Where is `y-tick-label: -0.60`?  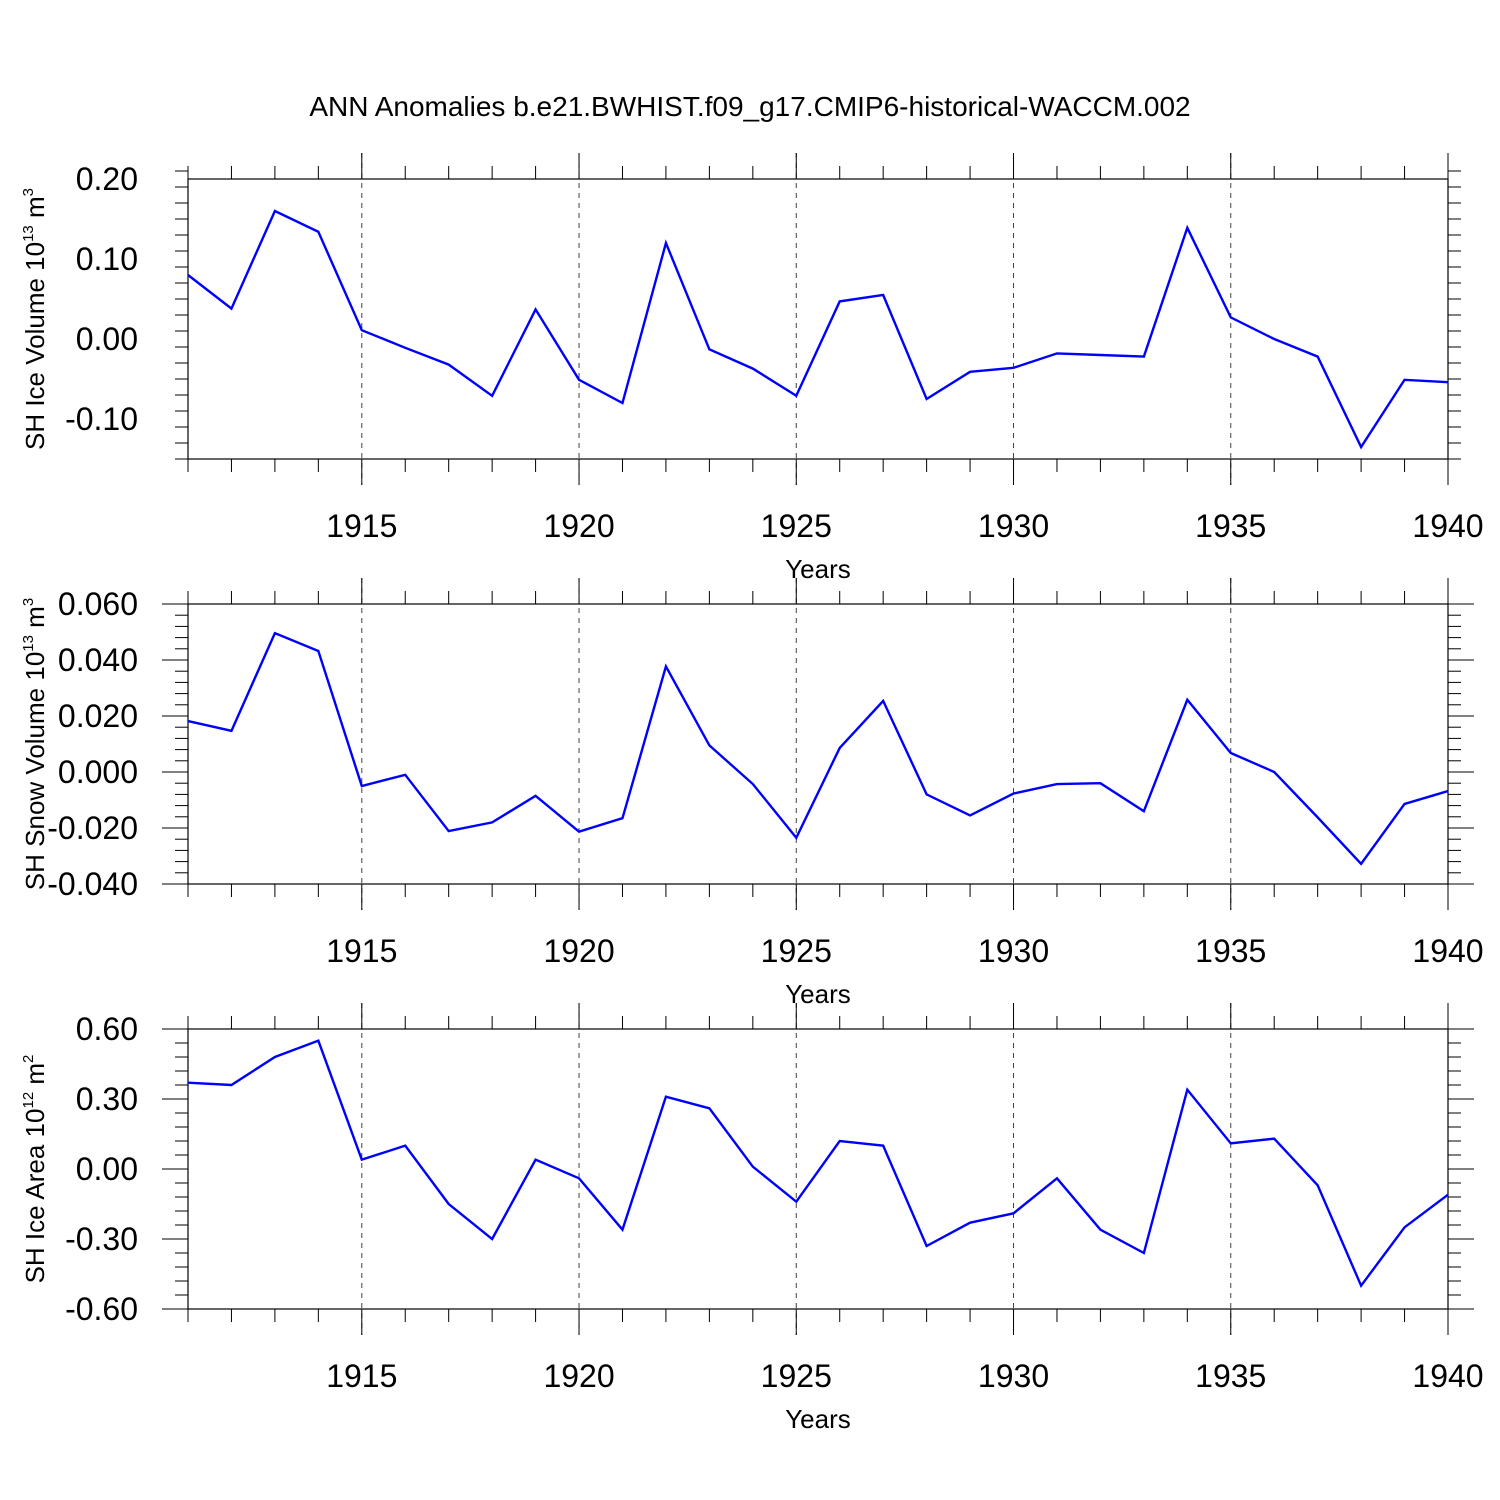 y-tick-label: -0.60 is located at coordinates (101, 1309).